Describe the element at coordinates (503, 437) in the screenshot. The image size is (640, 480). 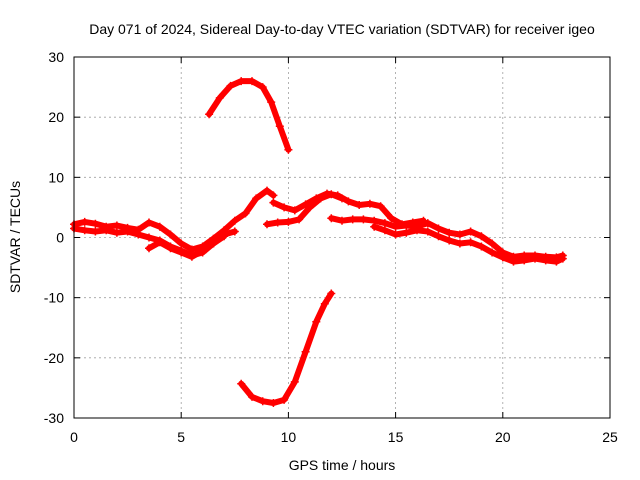
I see `x-tick-label: 20` at that location.